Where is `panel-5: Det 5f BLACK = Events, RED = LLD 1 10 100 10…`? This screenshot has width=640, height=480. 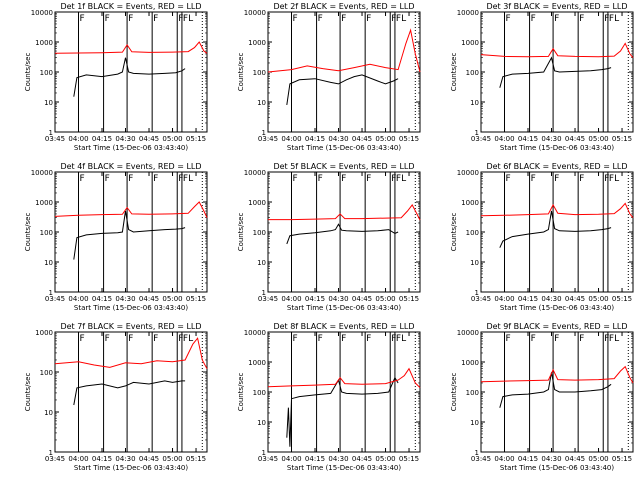
panel-5: Det 5f BLACK = Events, RED = LLD 1 10 100 10… is located at coordinates (329, 237).